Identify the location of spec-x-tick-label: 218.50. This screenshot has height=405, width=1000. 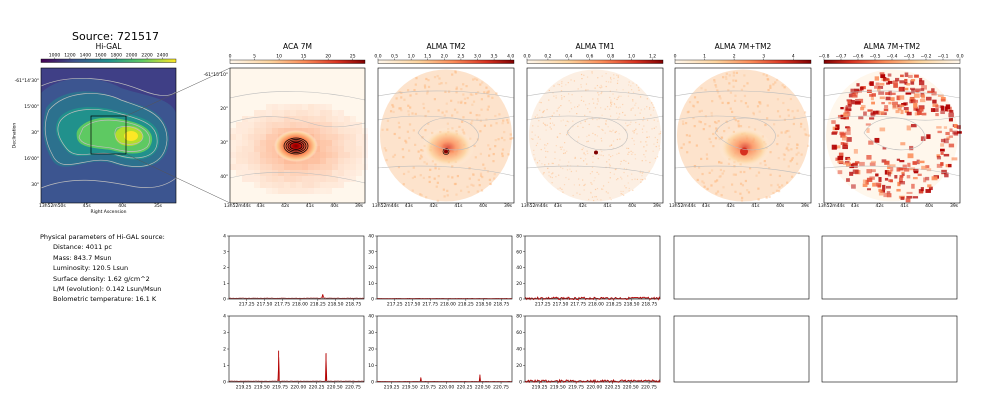
(632, 305).